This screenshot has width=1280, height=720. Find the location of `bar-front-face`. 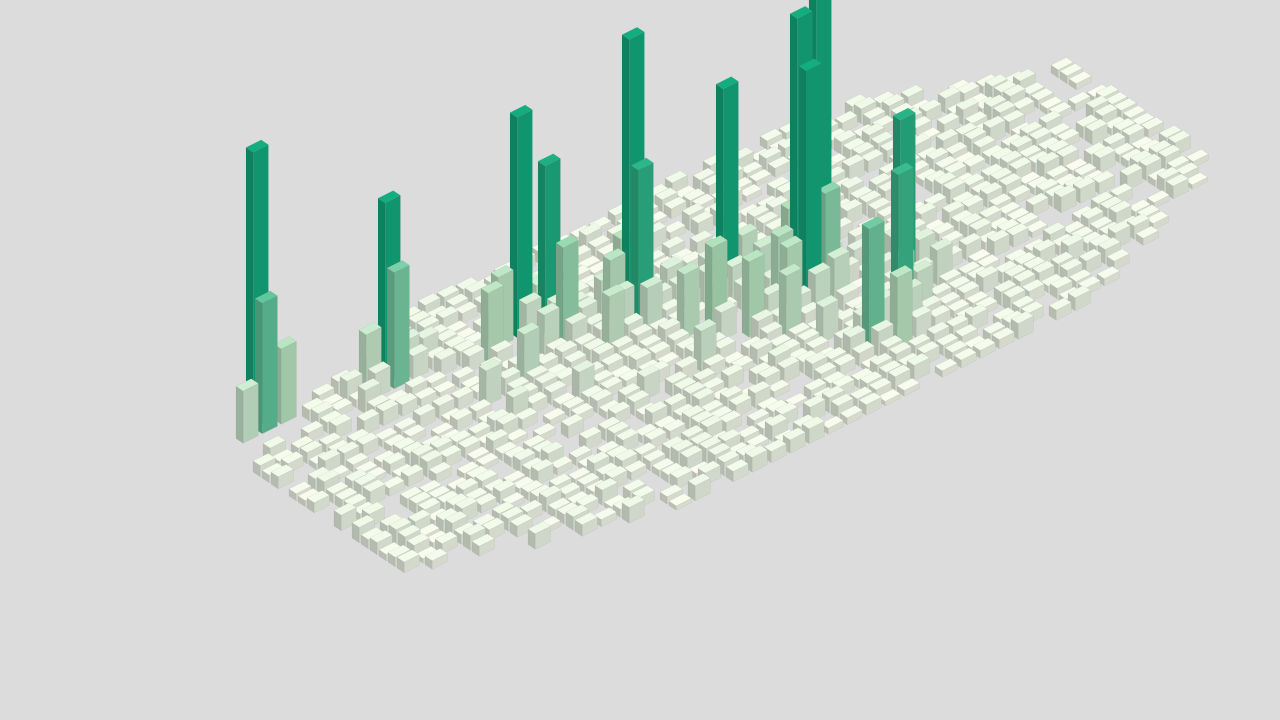

bar-front-face is located at coordinates (904, 308).